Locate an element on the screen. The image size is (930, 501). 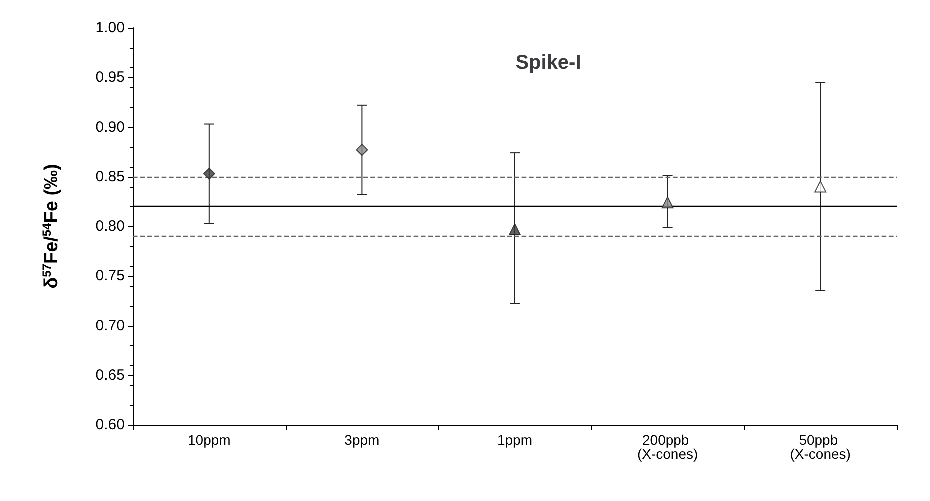
y-tick-label: 0.85 is located at coordinates (110, 177).